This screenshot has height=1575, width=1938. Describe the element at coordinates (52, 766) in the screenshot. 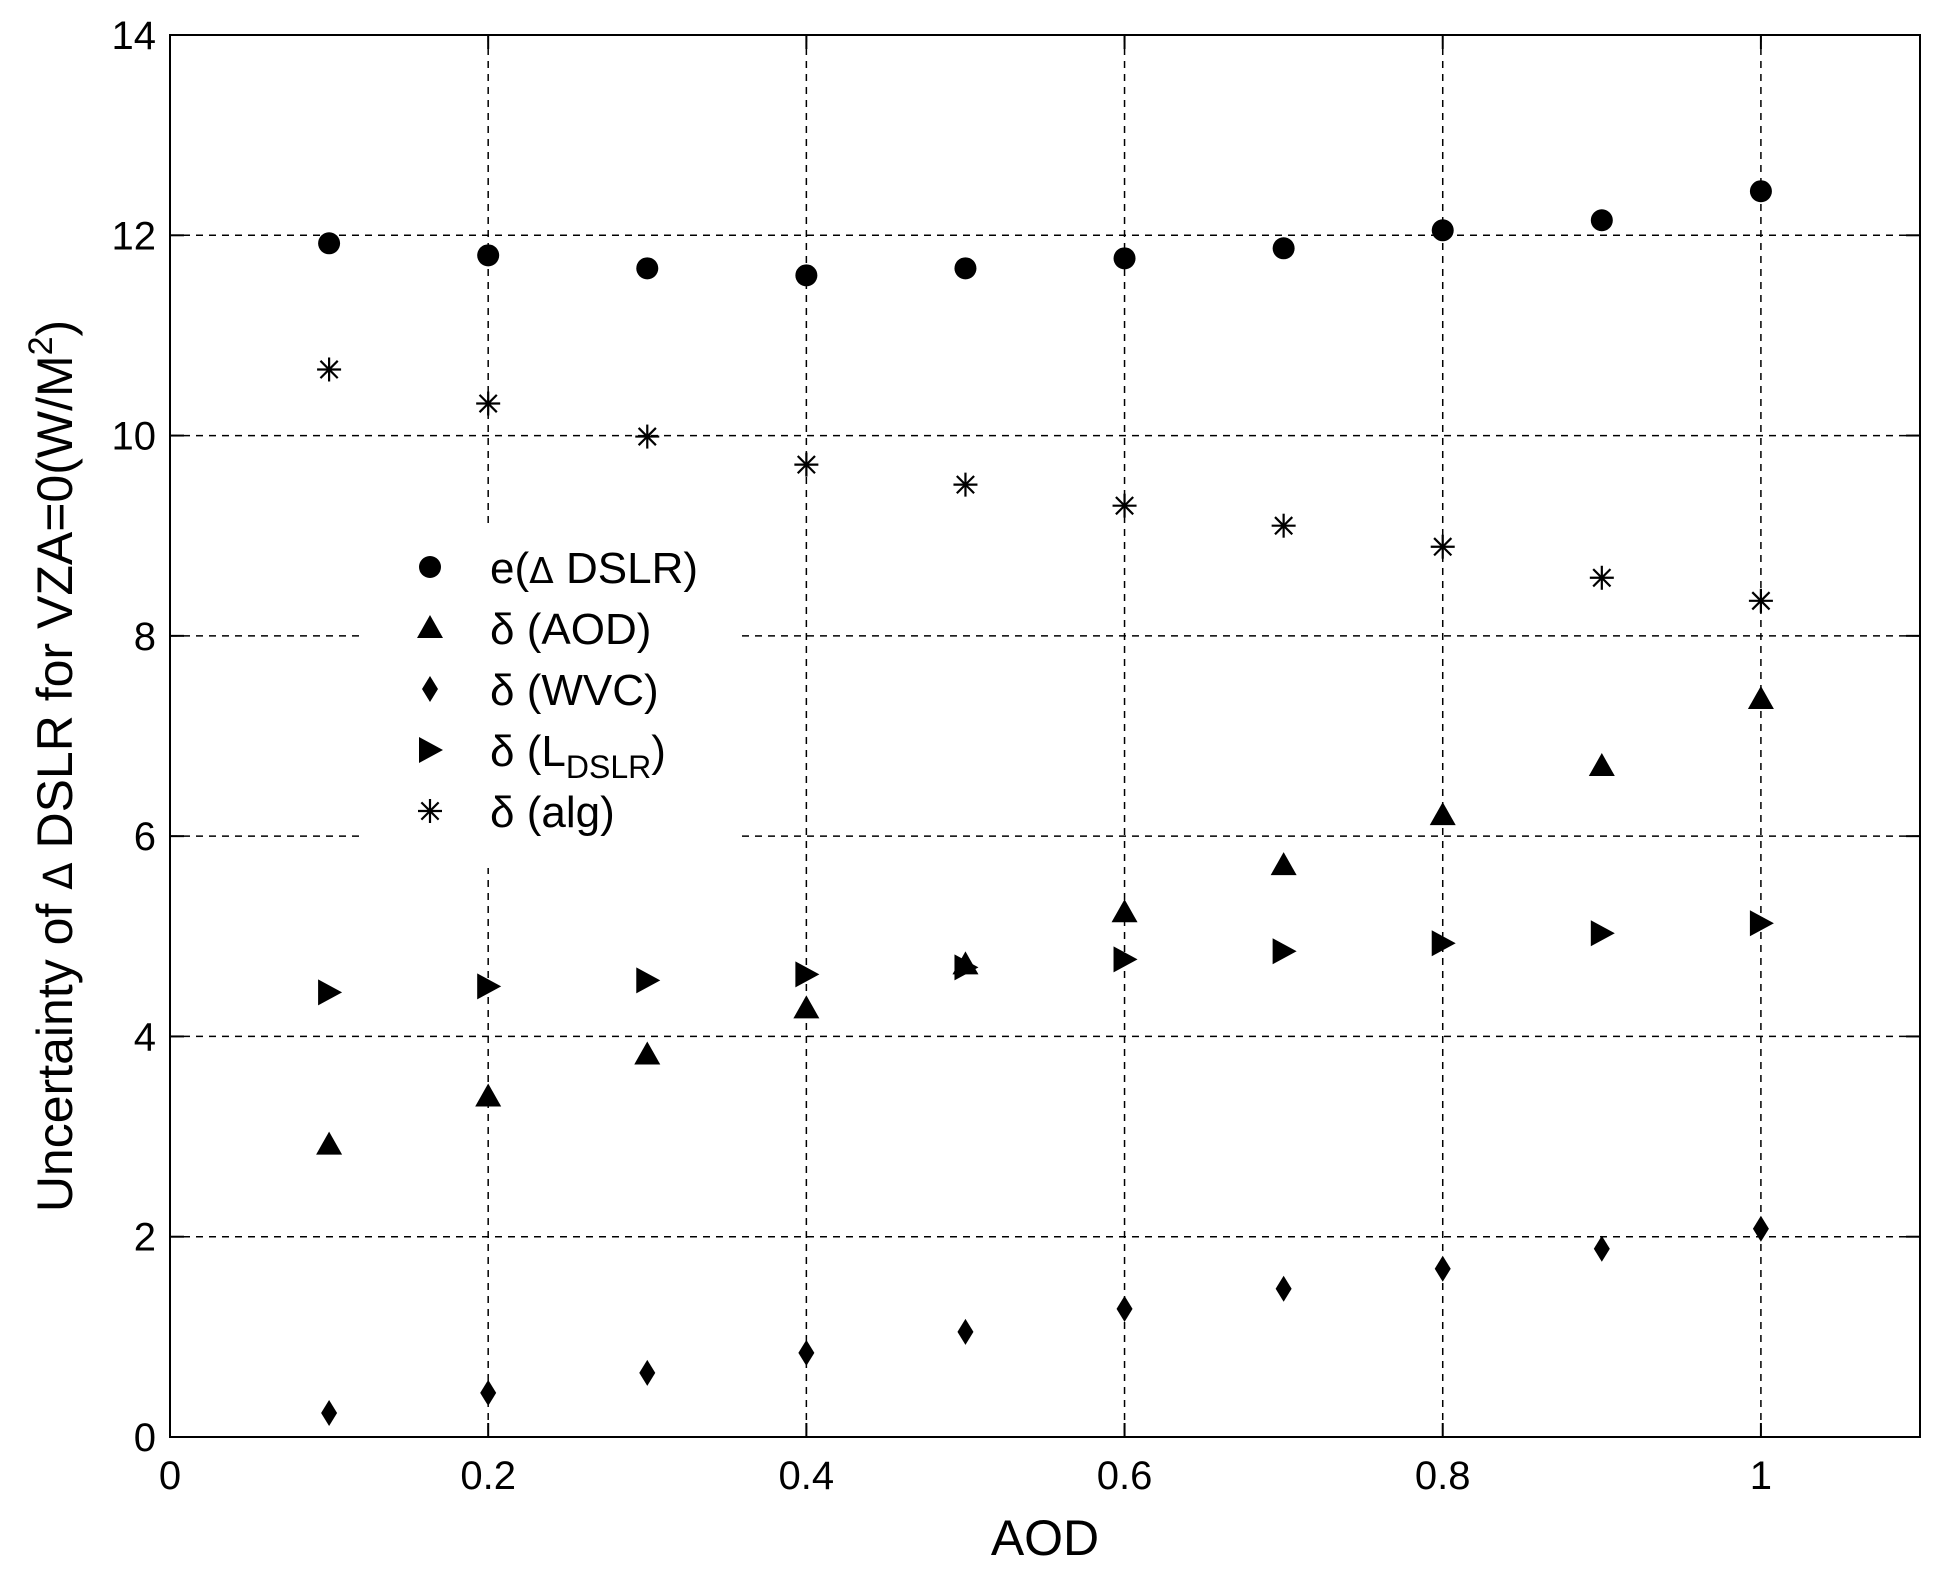

I see `y-axis-label: Uncertainty of Δ DSLR for VZA=0(W/M2)` at that location.